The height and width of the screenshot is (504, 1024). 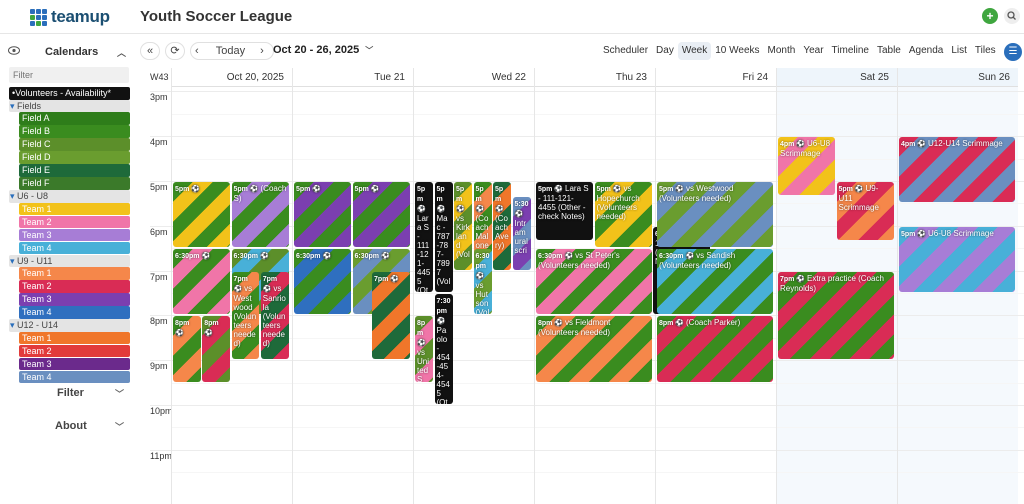 What do you see at coordinates (15, 52) in the screenshot?
I see `eye-icon` at bounding box center [15, 52].